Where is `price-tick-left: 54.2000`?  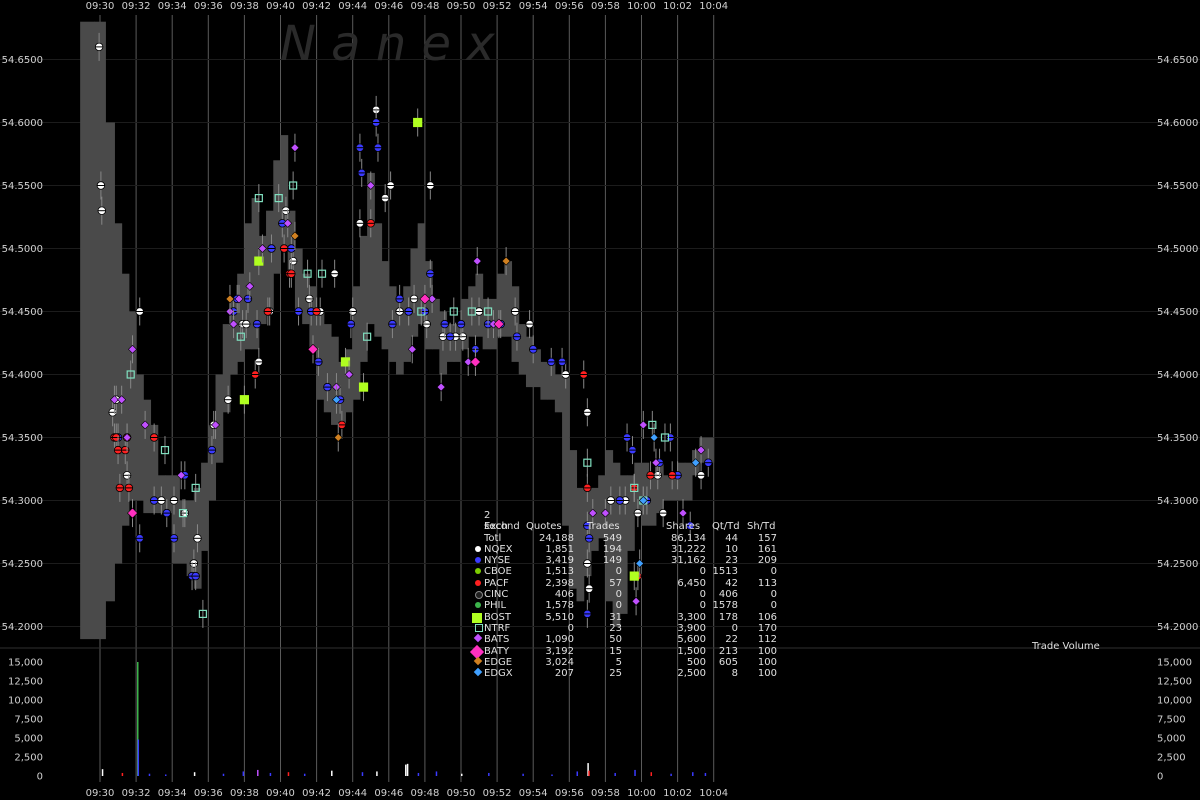
price-tick-left: 54.2000 is located at coordinates (22, 627).